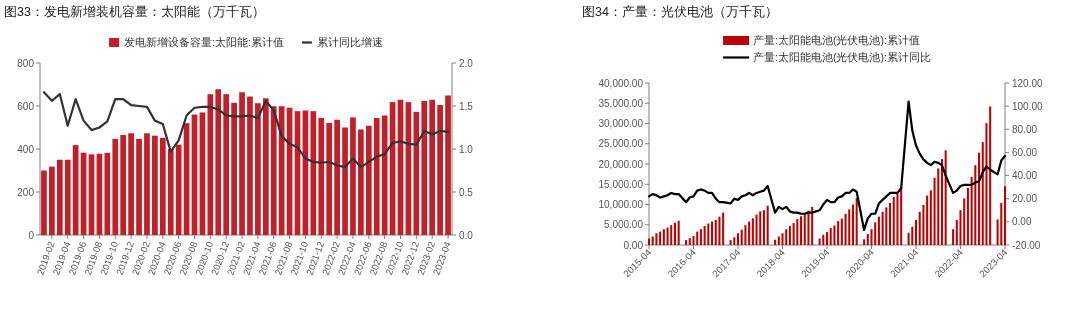 The height and width of the screenshot is (327, 1080). Describe the element at coordinates (466, 149) in the screenshot. I see `y2-tick-label: 1.0` at that location.